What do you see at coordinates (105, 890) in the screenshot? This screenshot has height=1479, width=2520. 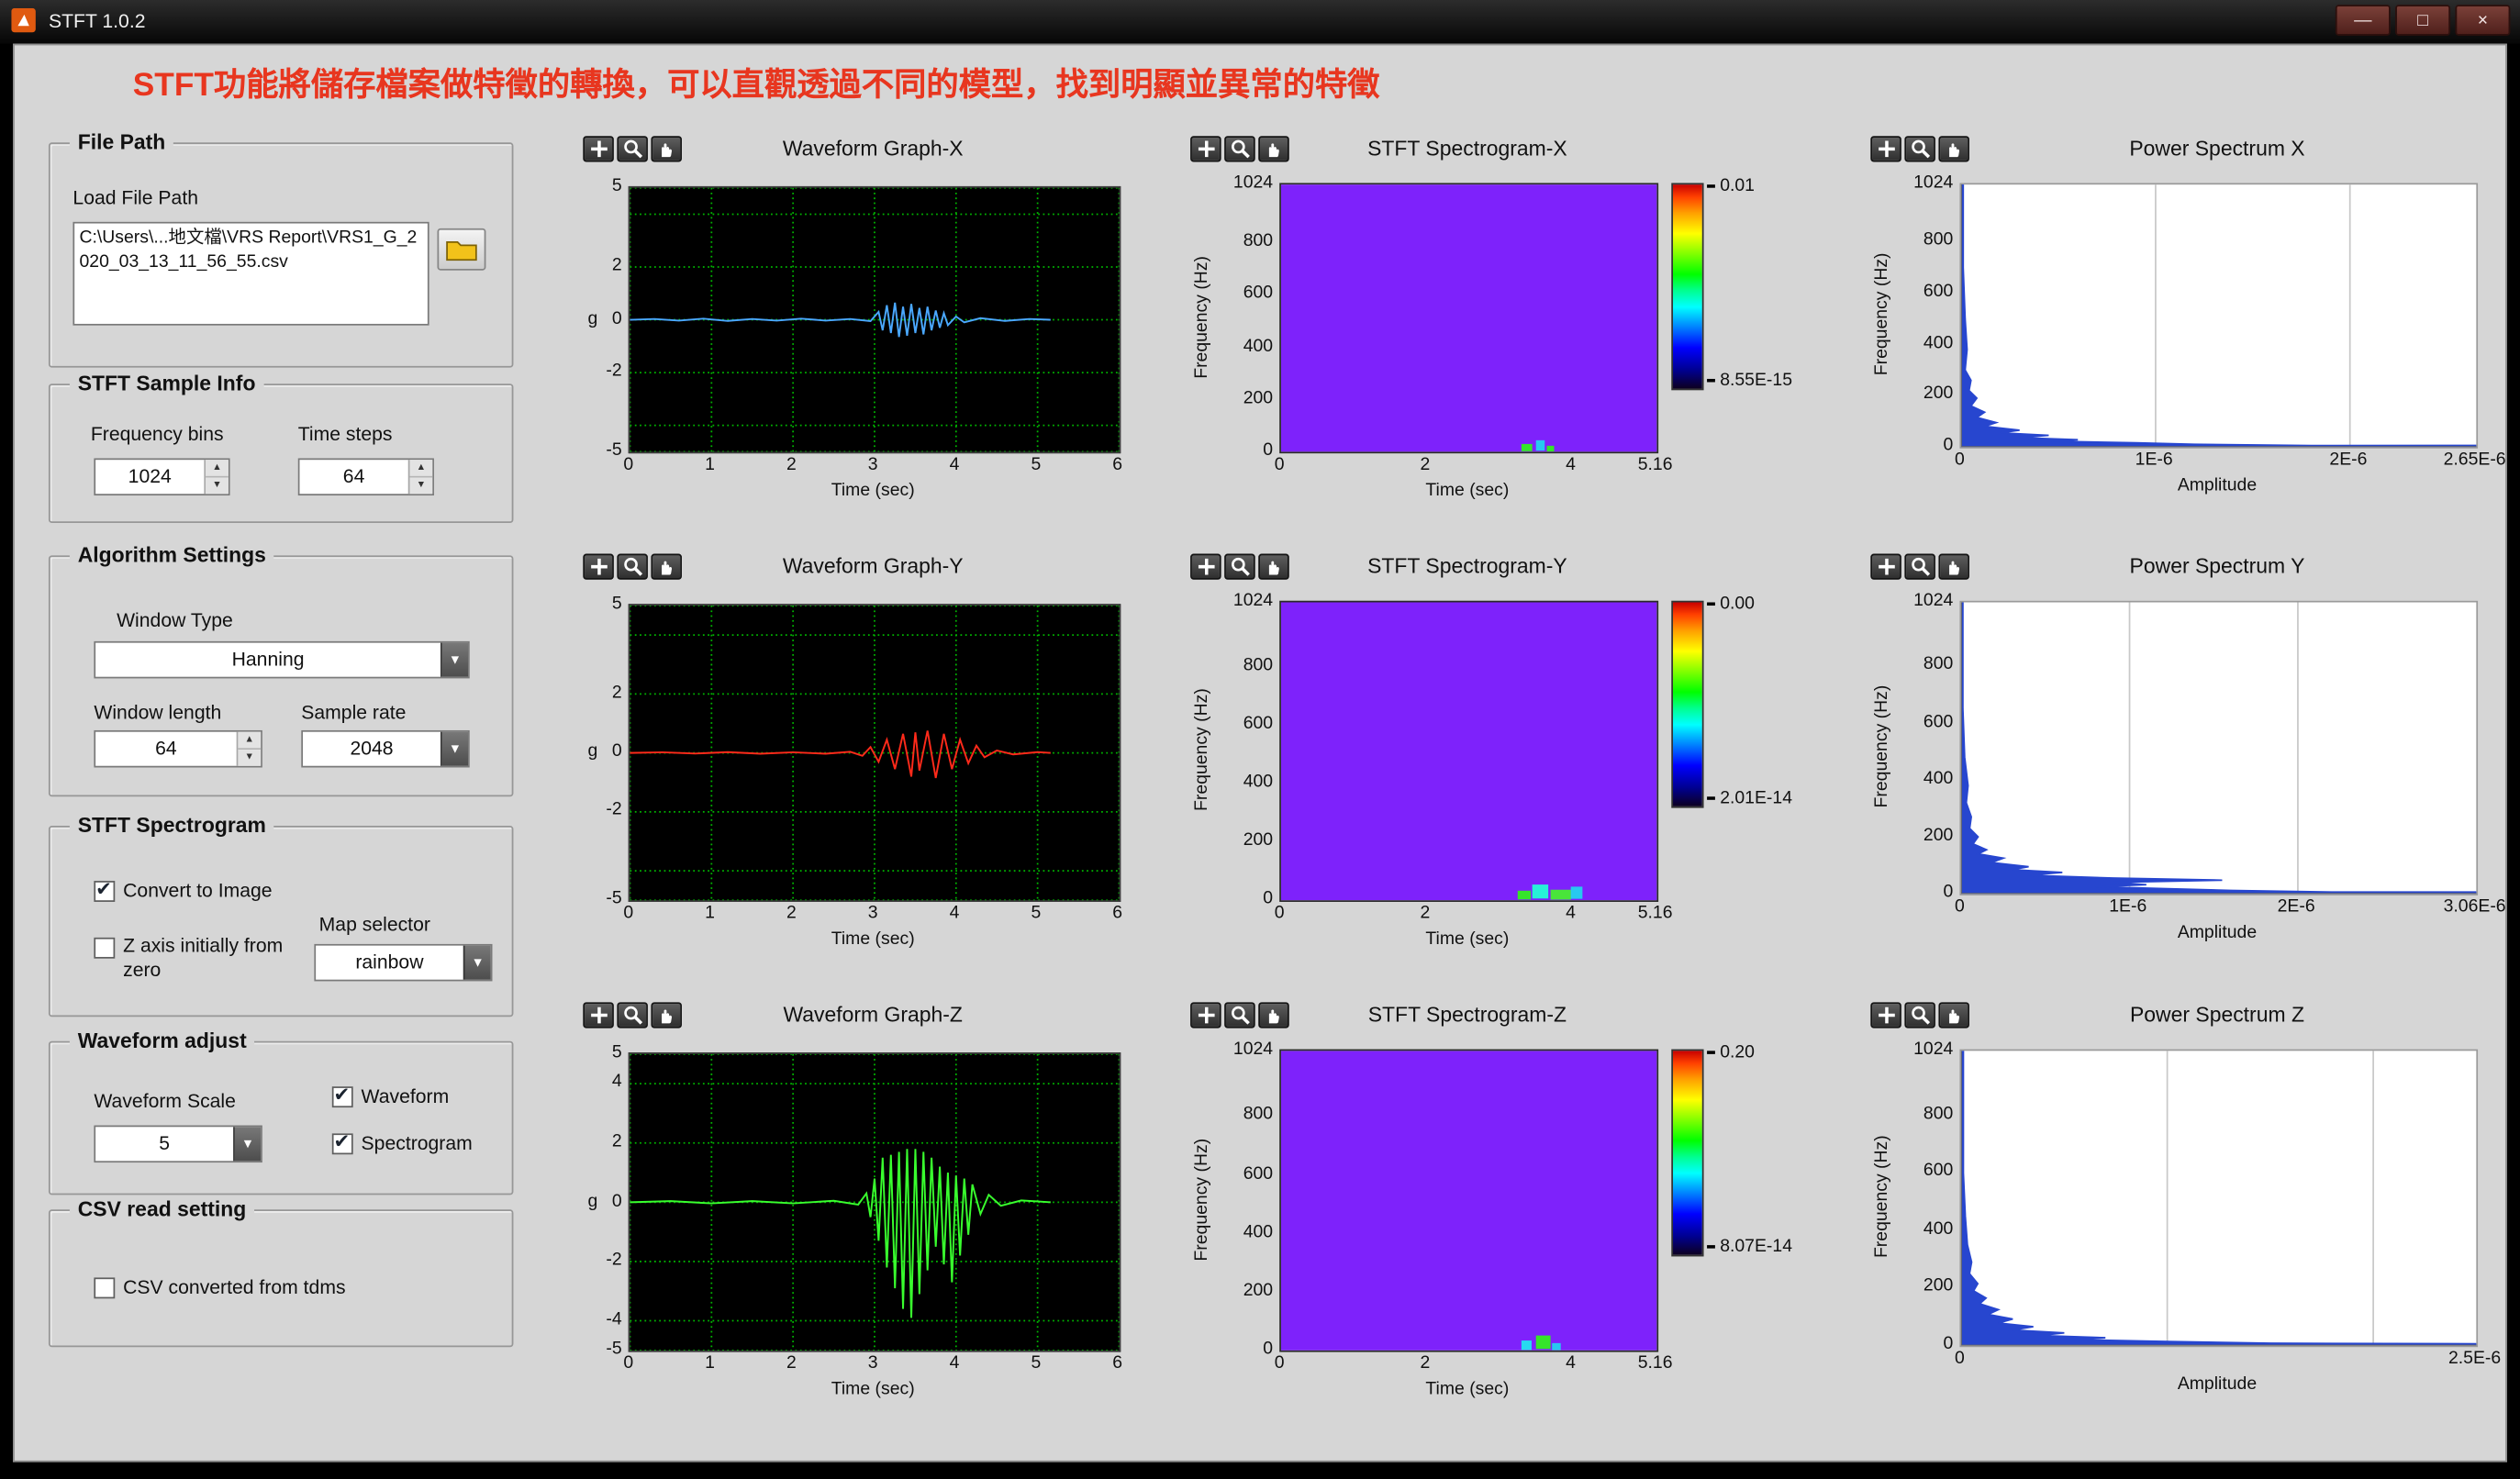 I see `convert-to-image-checkbox: ✔` at bounding box center [105, 890].